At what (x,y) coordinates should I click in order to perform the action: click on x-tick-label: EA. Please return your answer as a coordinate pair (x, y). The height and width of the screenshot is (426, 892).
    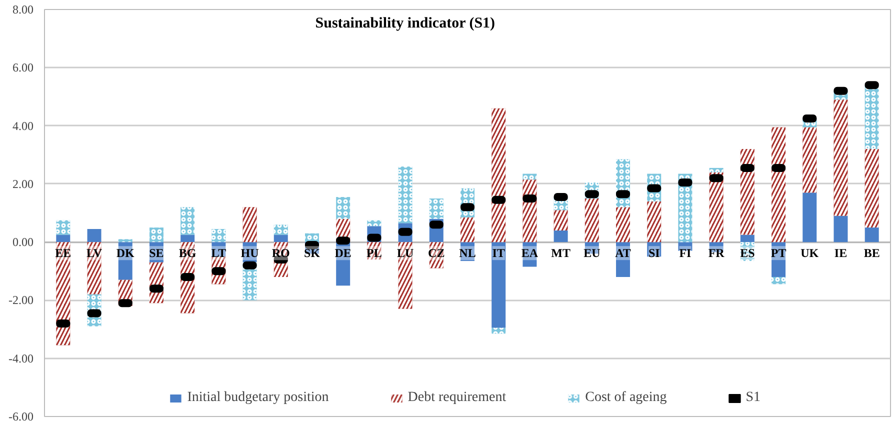
    Looking at the image, I should click on (529, 253).